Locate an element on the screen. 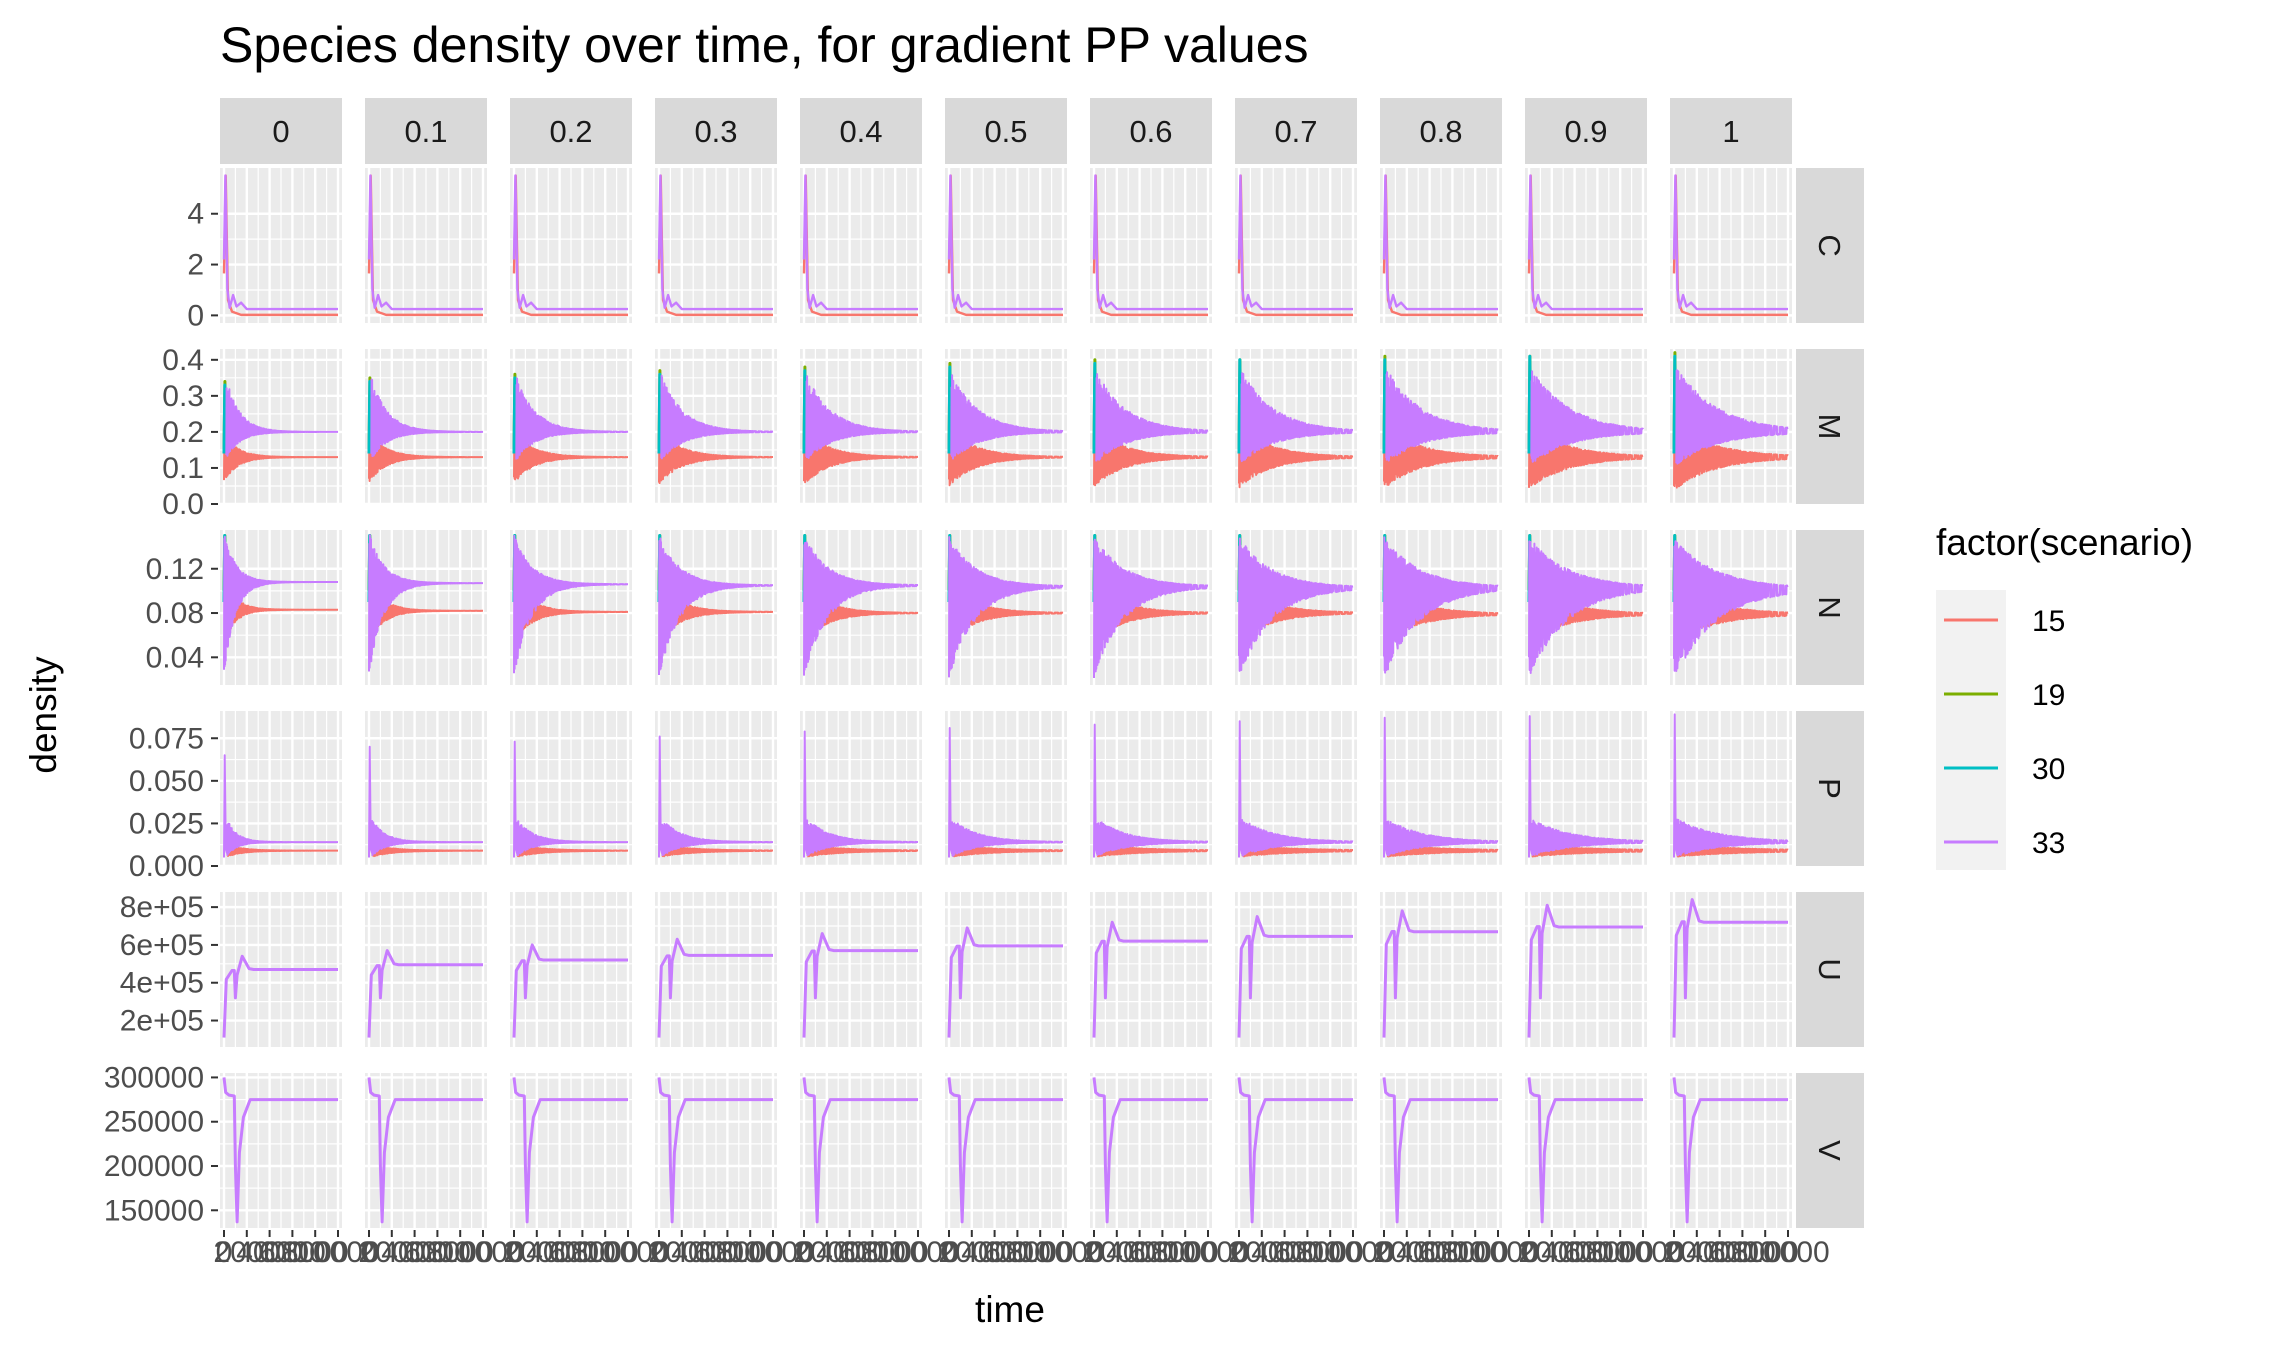  facet-strip-col-label: 1 is located at coordinates (1730, 131).